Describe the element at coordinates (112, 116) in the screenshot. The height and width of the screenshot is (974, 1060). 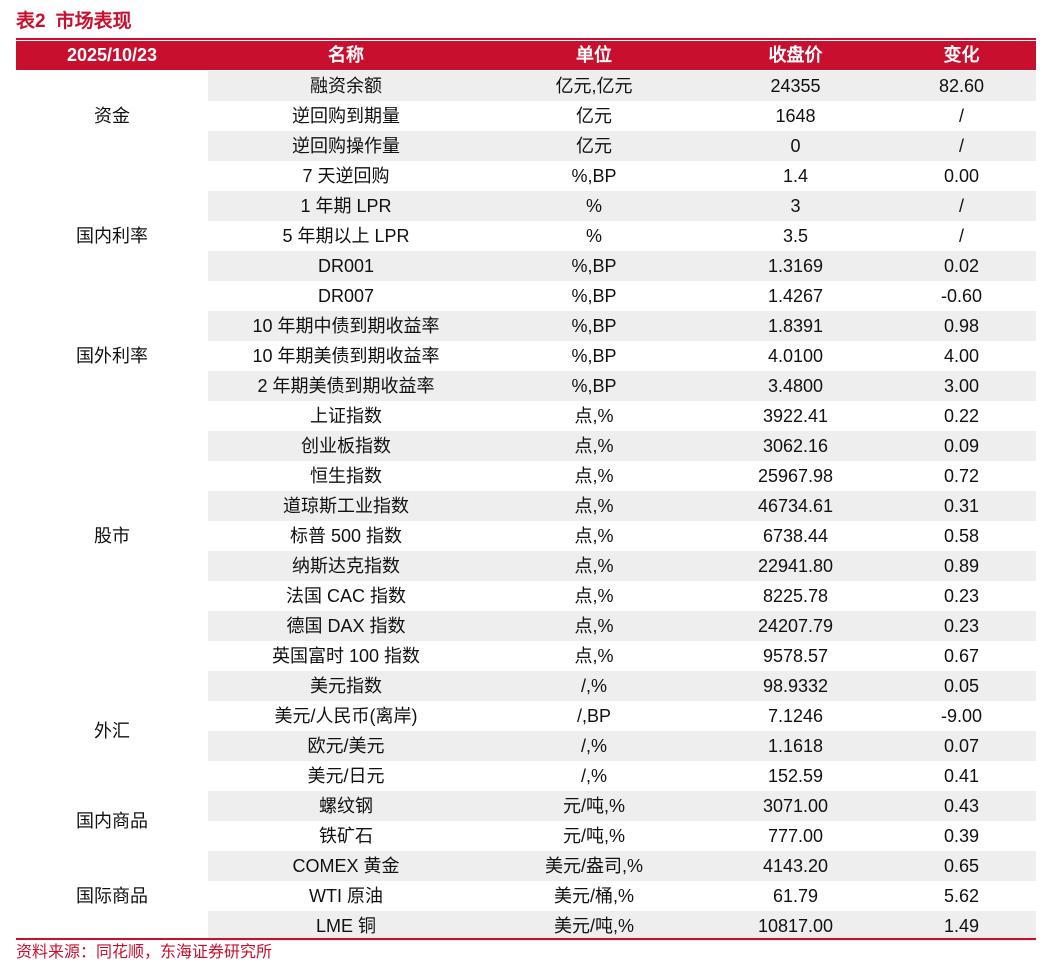
I see `category-label: 资金` at that location.